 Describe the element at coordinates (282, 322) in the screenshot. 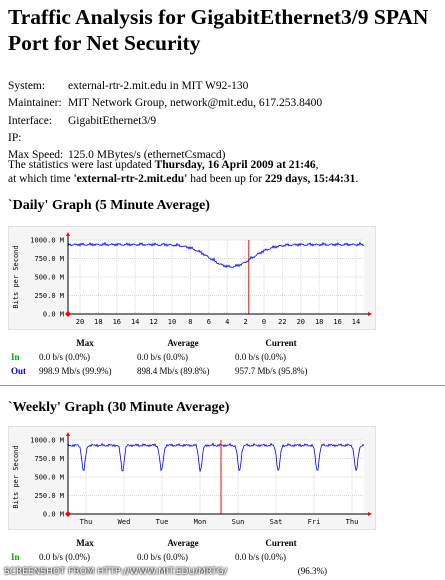

I see `x-tick-label: 22` at that location.